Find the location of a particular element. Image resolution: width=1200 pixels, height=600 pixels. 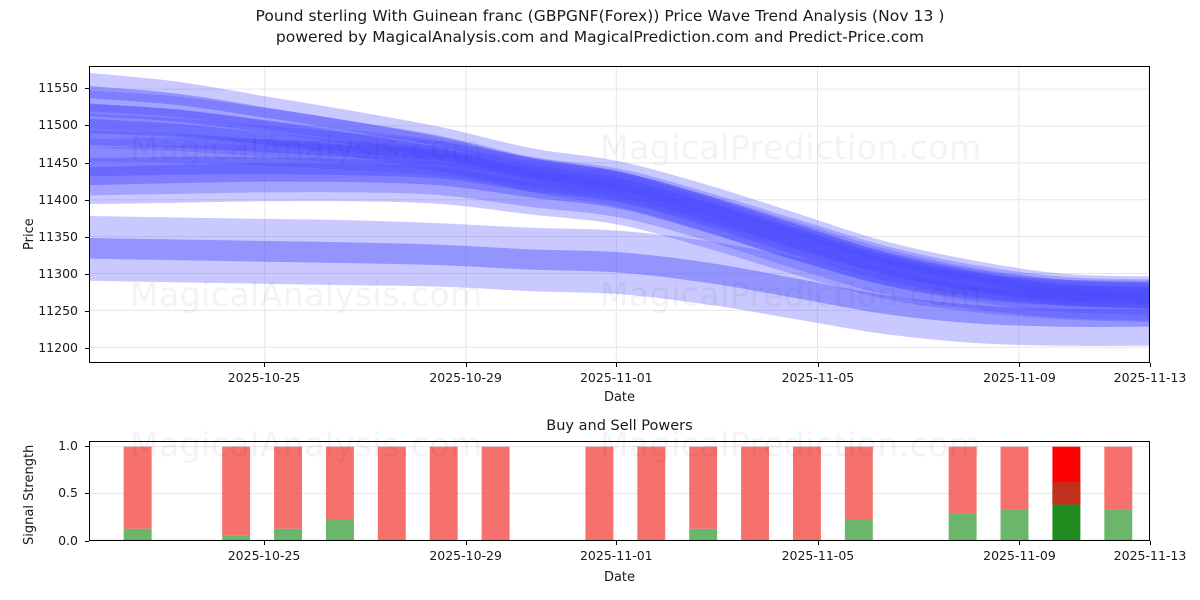

y-tick-label-low-1: 0.5 is located at coordinates (68, 493).